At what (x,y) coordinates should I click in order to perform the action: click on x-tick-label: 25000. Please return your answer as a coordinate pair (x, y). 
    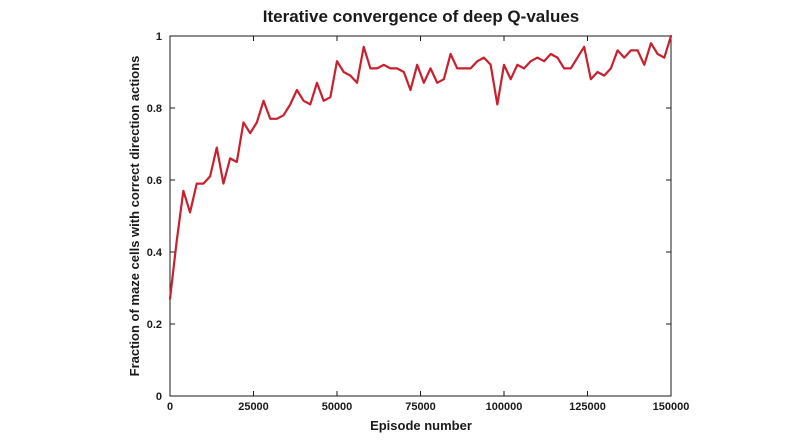
    Looking at the image, I should click on (253, 407).